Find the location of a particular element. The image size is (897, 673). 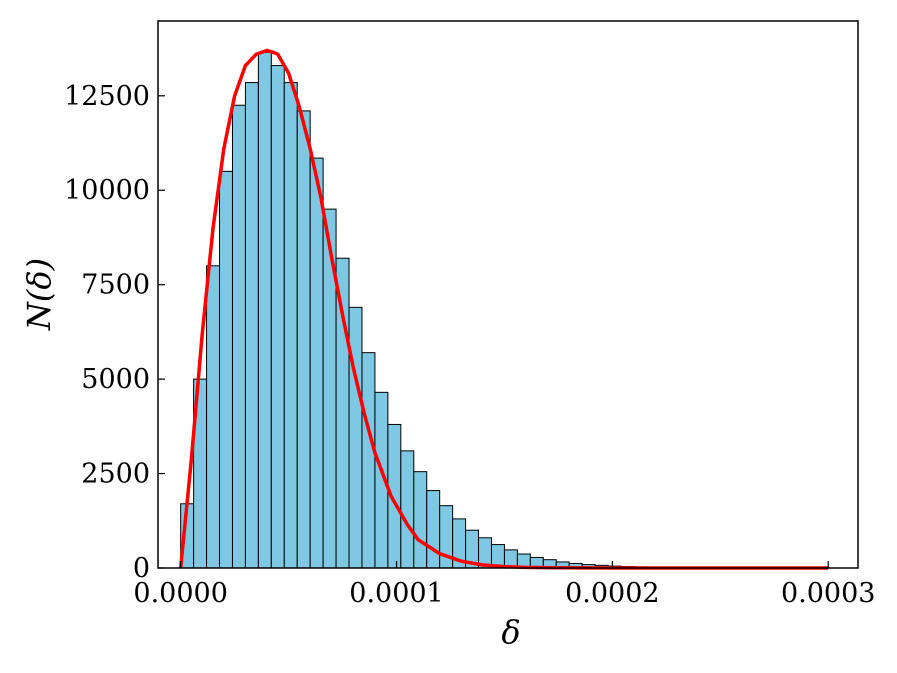

y-tick-label: 10000 is located at coordinates (107, 190).